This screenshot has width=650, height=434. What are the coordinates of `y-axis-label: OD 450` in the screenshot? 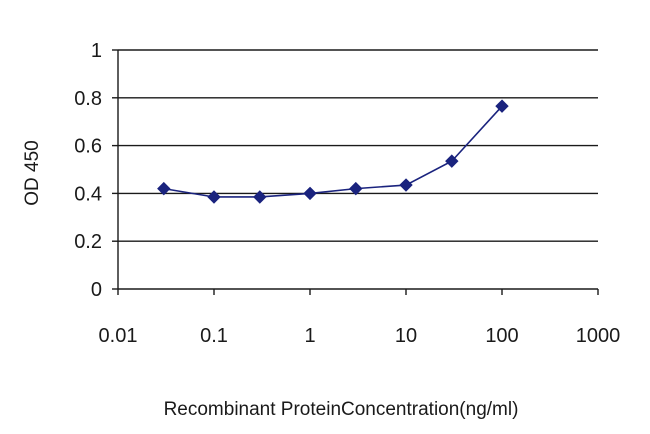 It's located at (32, 172).